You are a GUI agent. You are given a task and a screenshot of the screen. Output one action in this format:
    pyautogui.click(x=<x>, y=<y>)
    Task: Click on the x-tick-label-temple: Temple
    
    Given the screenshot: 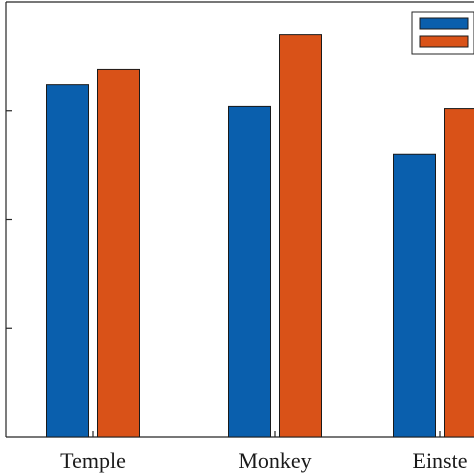 What is the action you would take?
    pyautogui.click(x=93, y=460)
    